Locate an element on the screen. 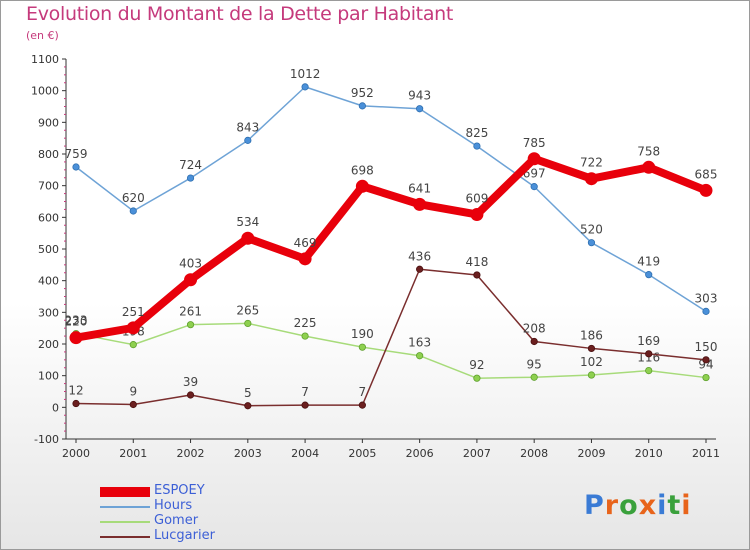  legend-label-lucgarier: Lucgarier is located at coordinates (184, 535).